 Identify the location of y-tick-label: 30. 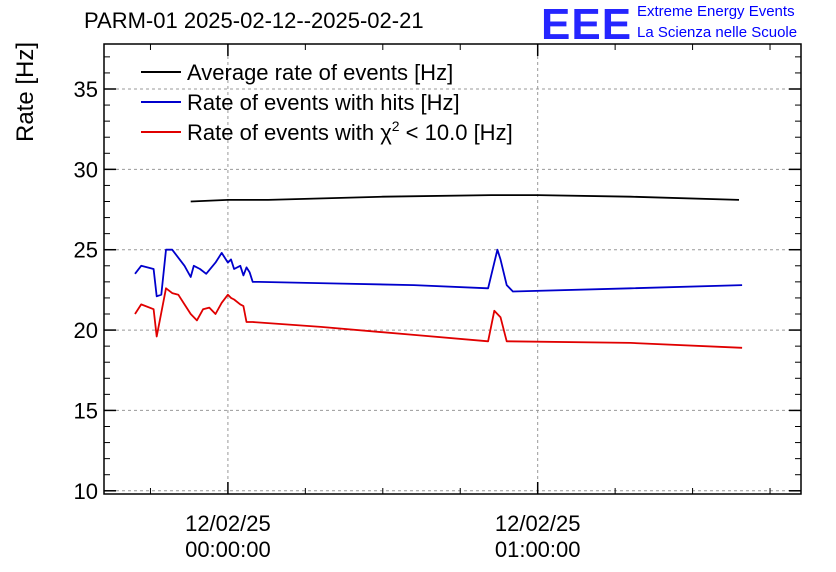
(86, 169).